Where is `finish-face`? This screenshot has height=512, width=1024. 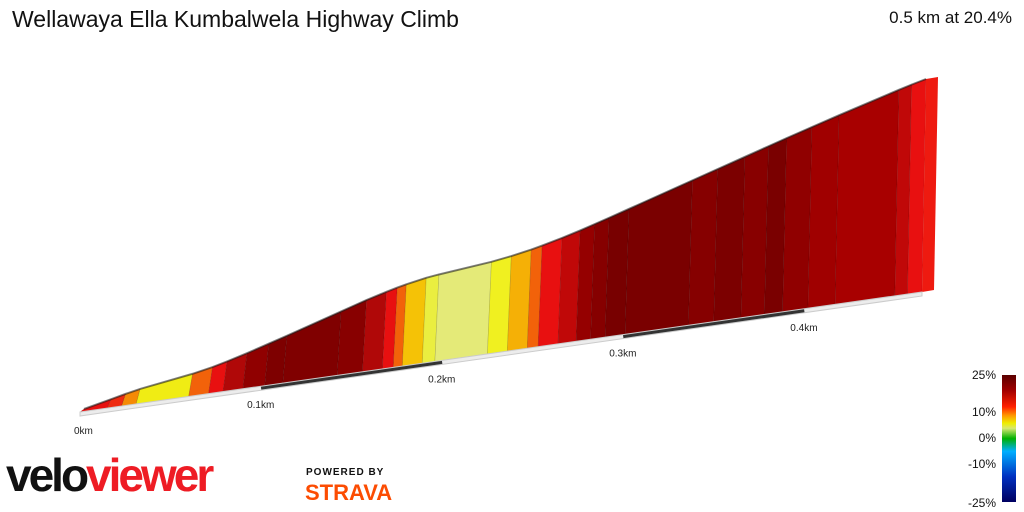
finish-face is located at coordinates (930, 184).